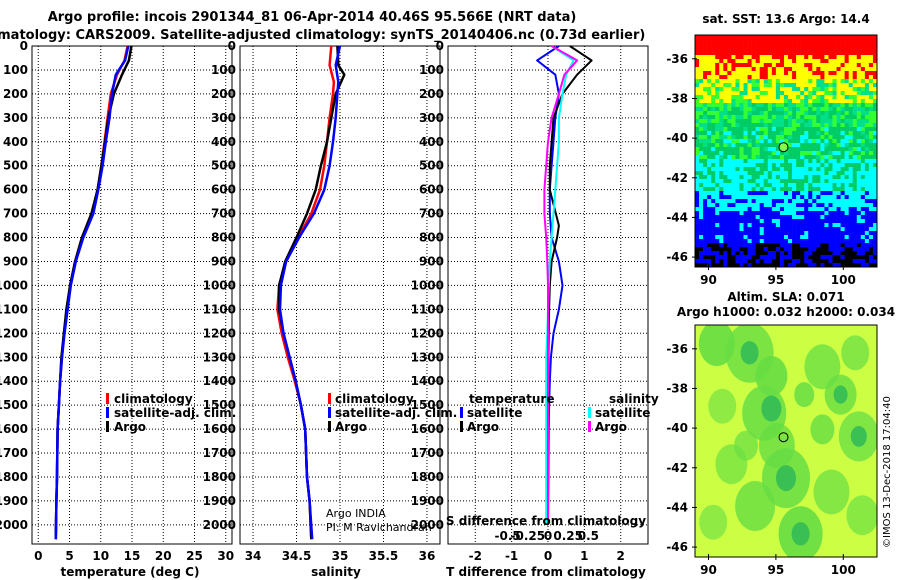  Describe the element at coordinates (219, 285) in the screenshot. I see `depth-tick-label: 1000` at that location.